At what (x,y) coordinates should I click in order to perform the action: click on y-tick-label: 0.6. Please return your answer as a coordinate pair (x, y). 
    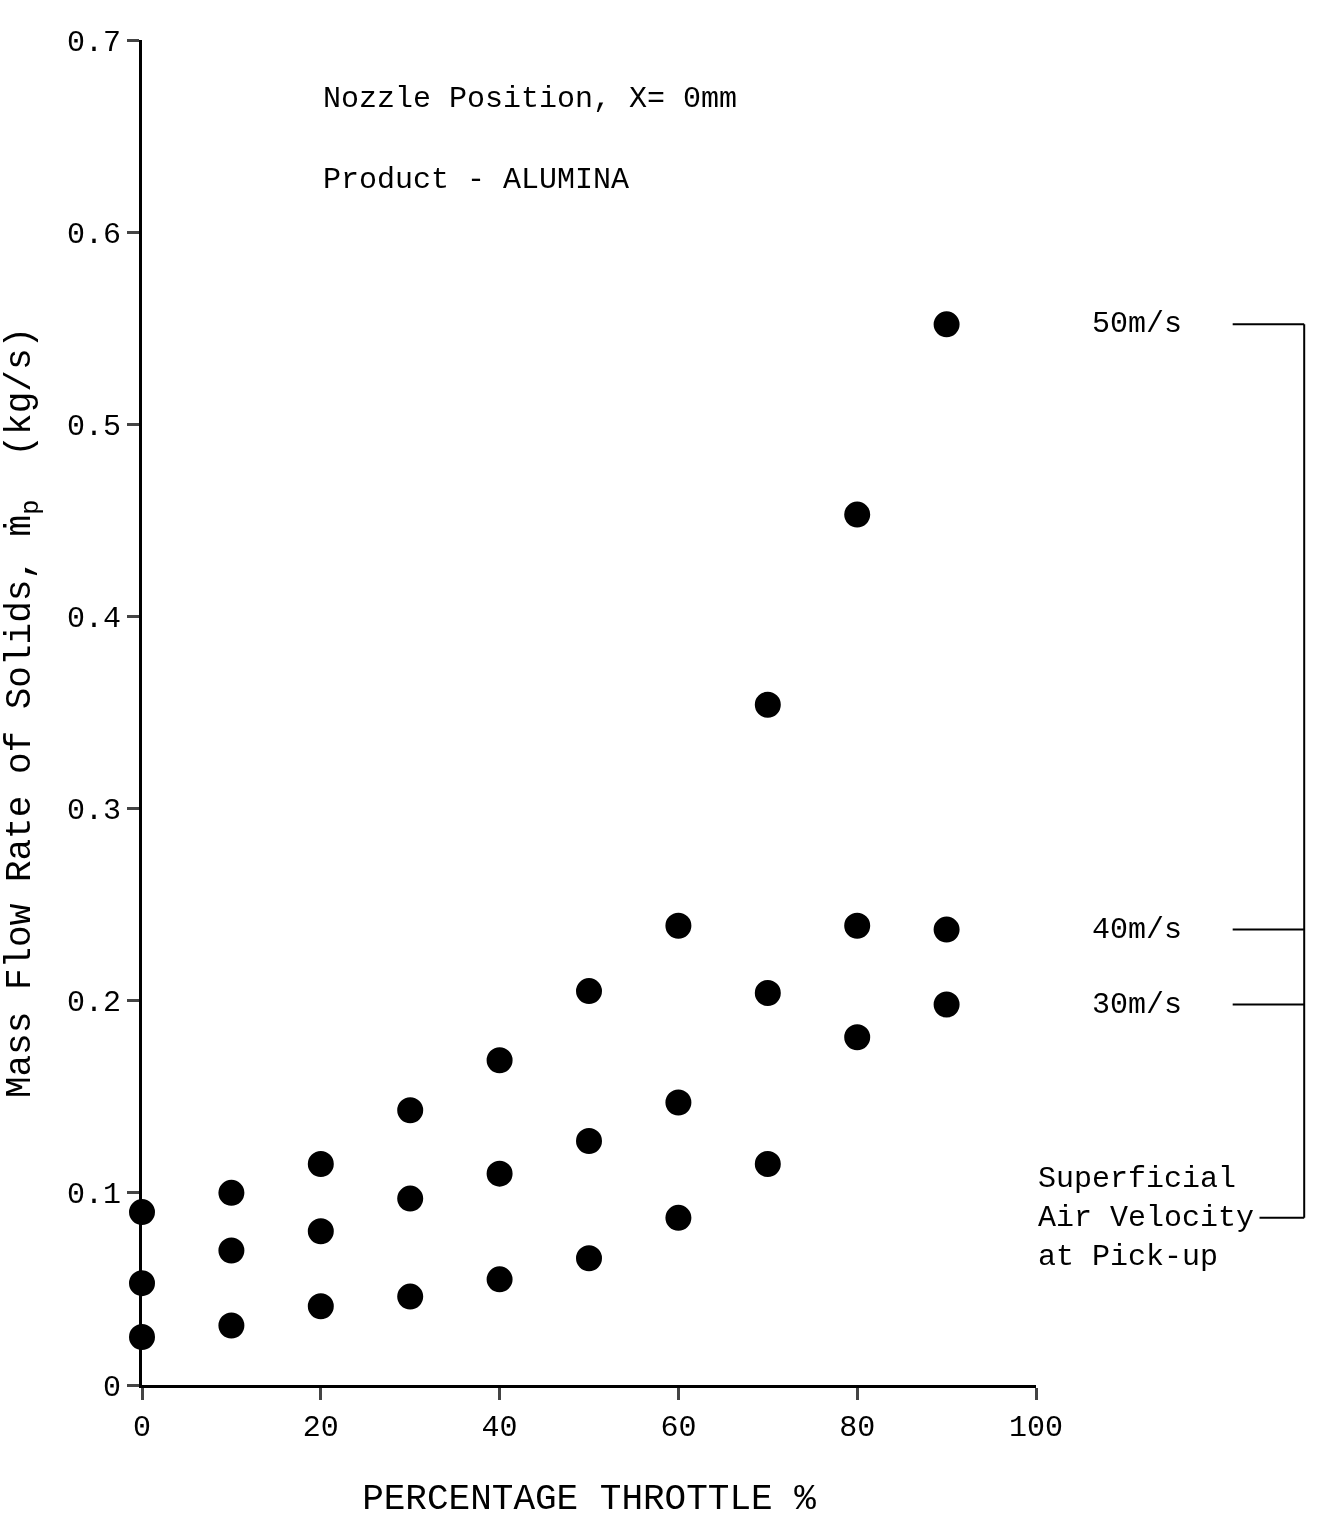
    Looking at the image, I should click on (93, 234).